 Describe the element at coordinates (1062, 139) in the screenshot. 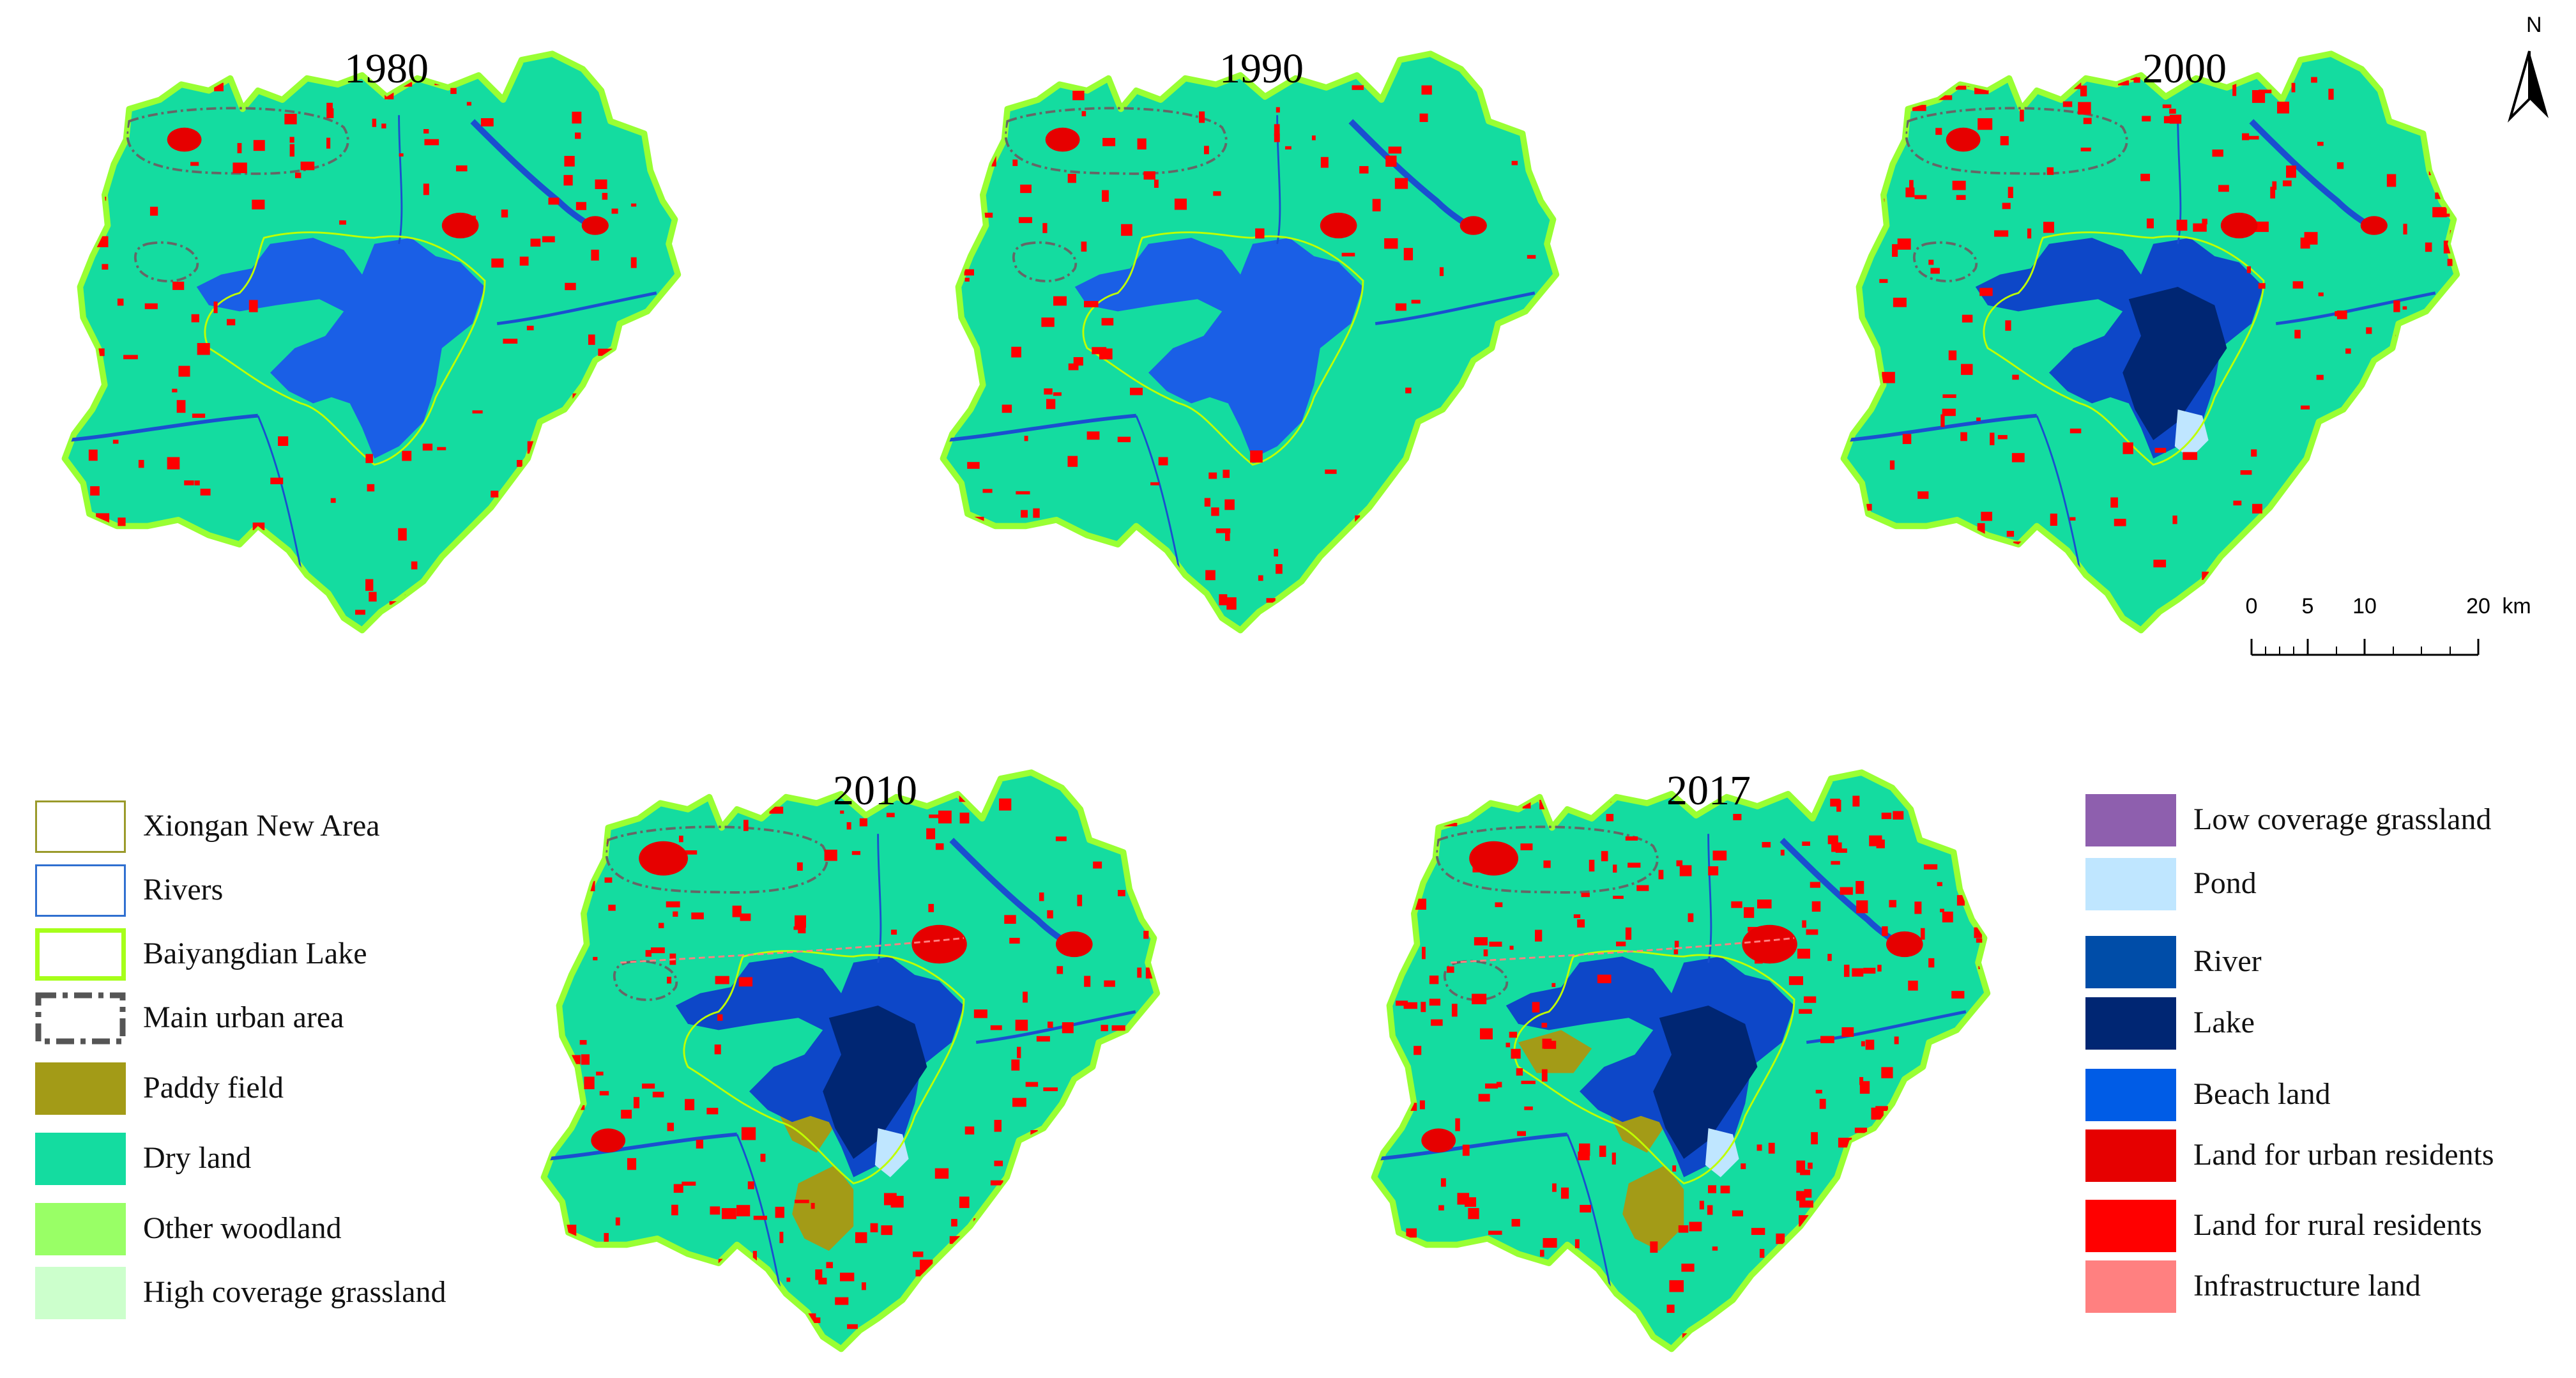

I see `map-1990-urban-town` at that location.